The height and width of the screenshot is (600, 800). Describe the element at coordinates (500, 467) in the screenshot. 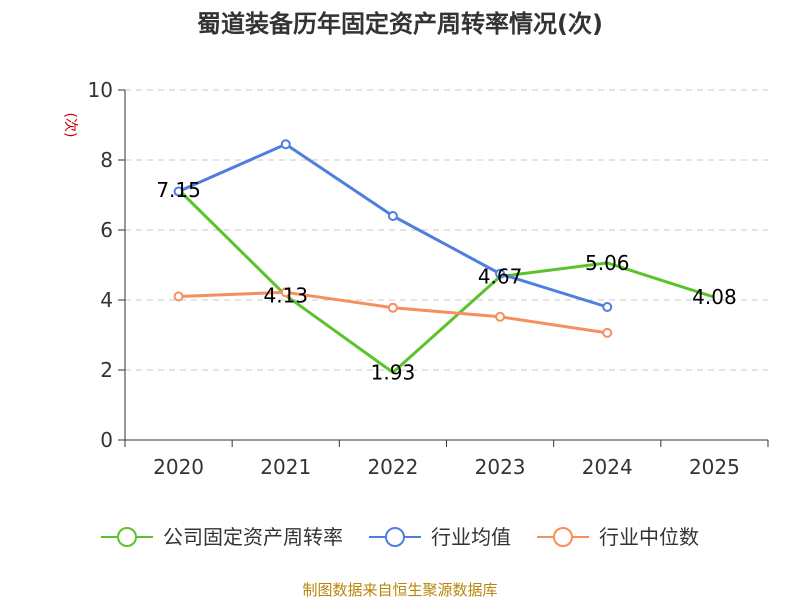

I see `x-tick-label: 2023` at that location.